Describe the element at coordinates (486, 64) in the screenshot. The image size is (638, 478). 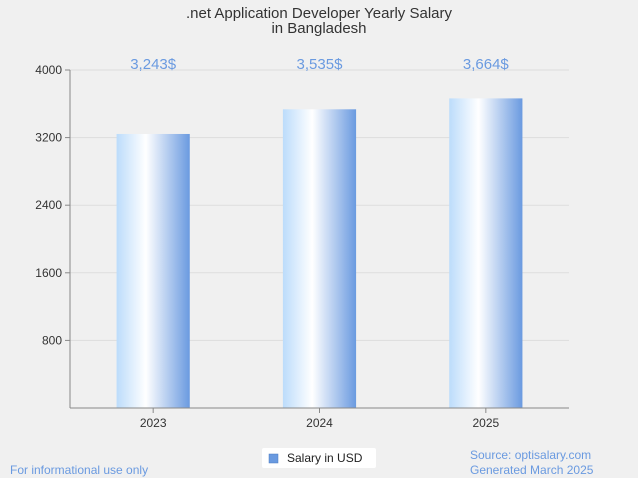
I see `data-label-2025: 3,664$` at that location.